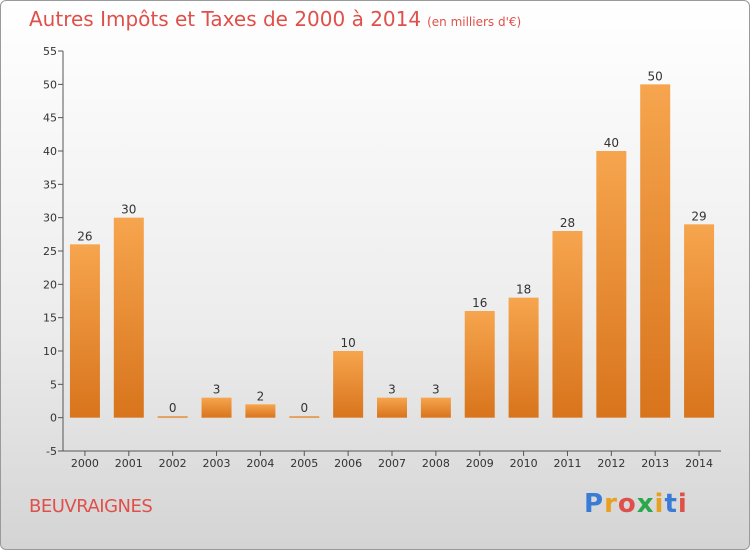  Describe the element at coordinates (594, 504) in the screenshot. I see `logo-letter: P` at that location.